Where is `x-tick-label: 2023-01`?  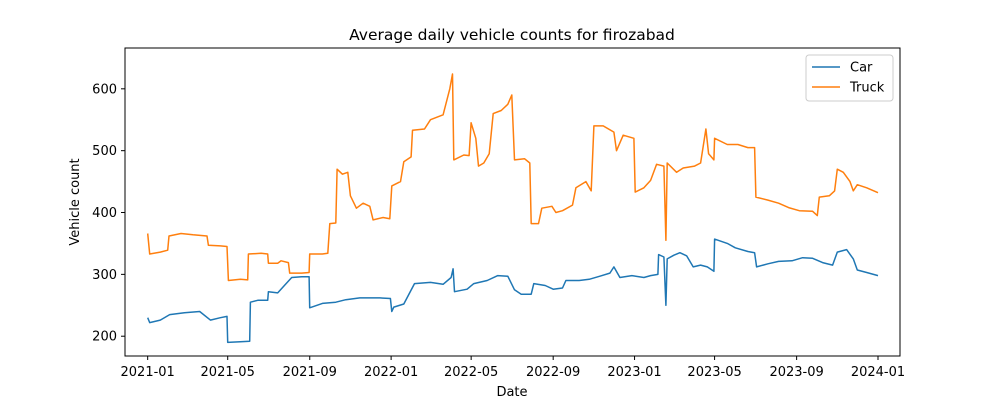 x-tick-label: 2023-01 is located at coordinates (634, 372).